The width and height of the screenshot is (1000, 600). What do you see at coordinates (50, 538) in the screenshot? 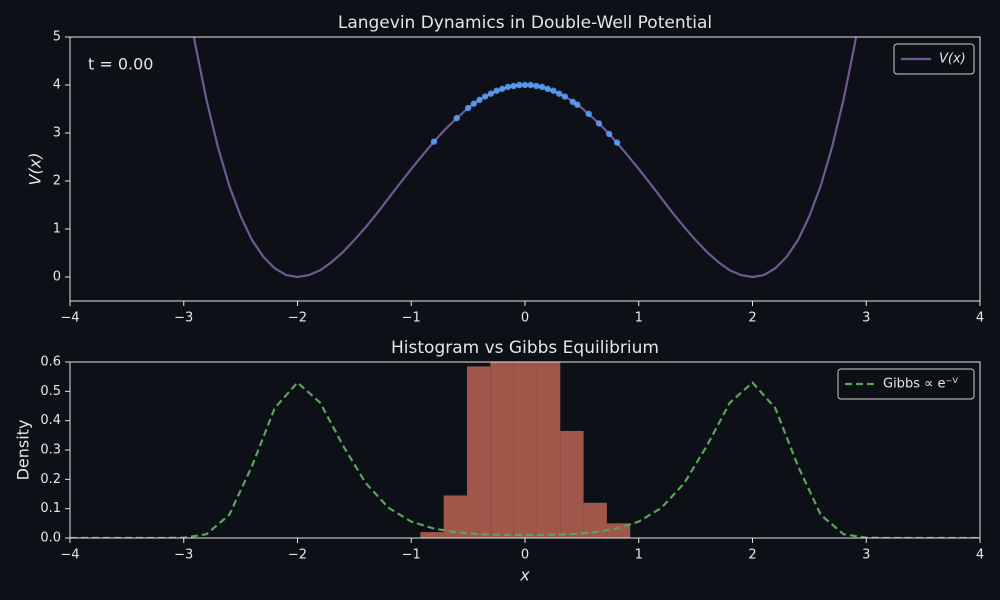
I see `y-tick-label: 0.0` at bounding box center [50, 538].